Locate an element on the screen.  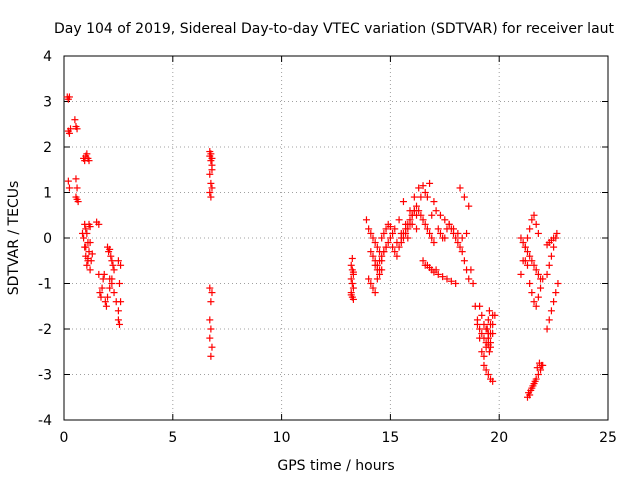
y-axis-label: SDTVAR / TECUs is located at coordinates (14, 238).